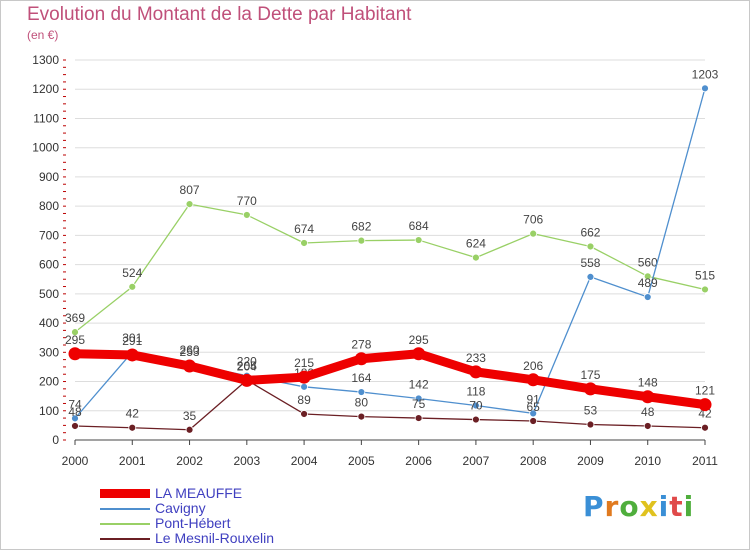 The height and width of the screenshot is (550, 750). What do you see at coordinates (648, 283) in the screenshot?
I see `data-label: 489` at bounding box center [648, 283].